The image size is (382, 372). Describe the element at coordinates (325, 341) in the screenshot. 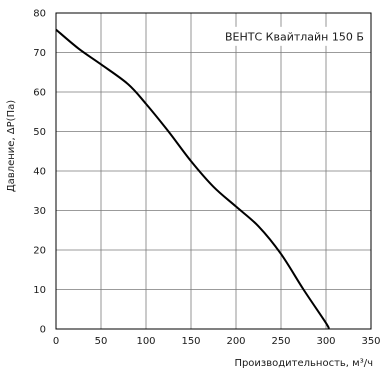

I see `x-tick-label: 300` at that location.